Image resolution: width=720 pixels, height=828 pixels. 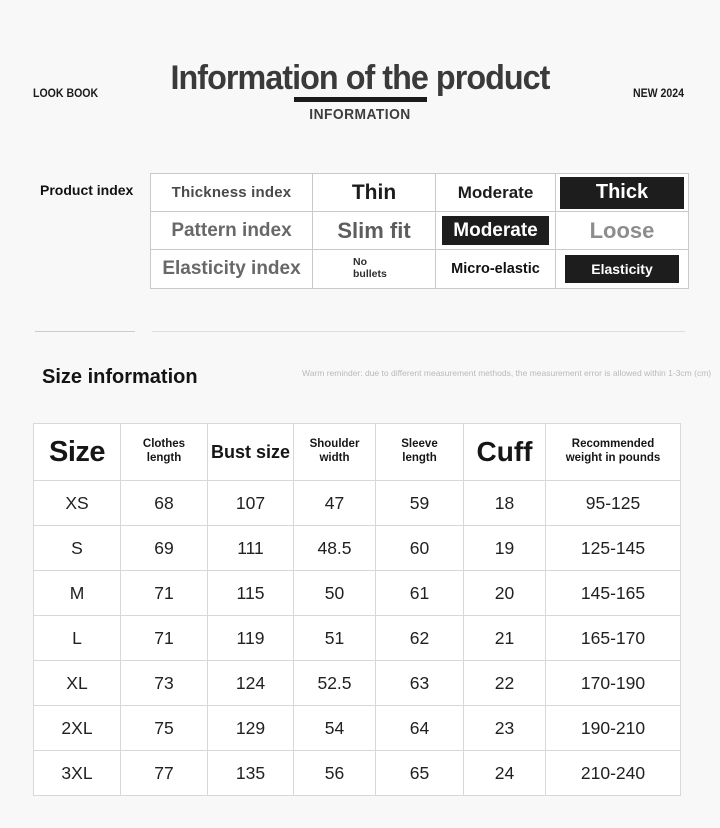 I want to click on size-cell: S, so click(x=77, y=548).